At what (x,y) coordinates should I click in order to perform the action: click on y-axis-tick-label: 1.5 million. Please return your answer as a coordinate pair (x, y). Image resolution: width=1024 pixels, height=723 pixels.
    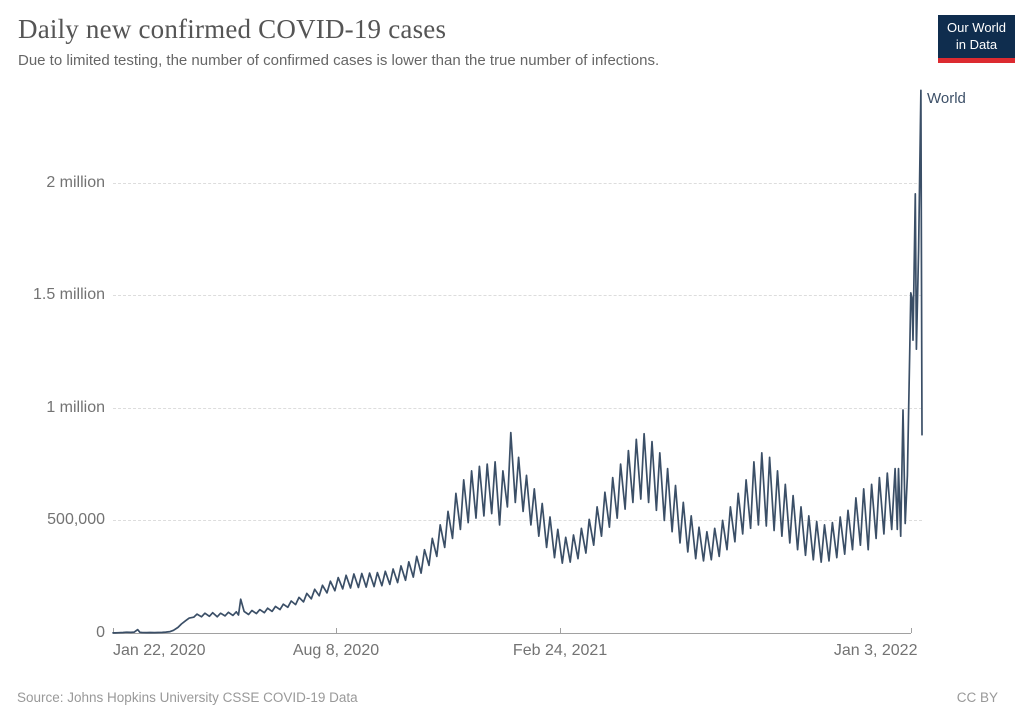
    Looking at the image, I should click on (68, 295).